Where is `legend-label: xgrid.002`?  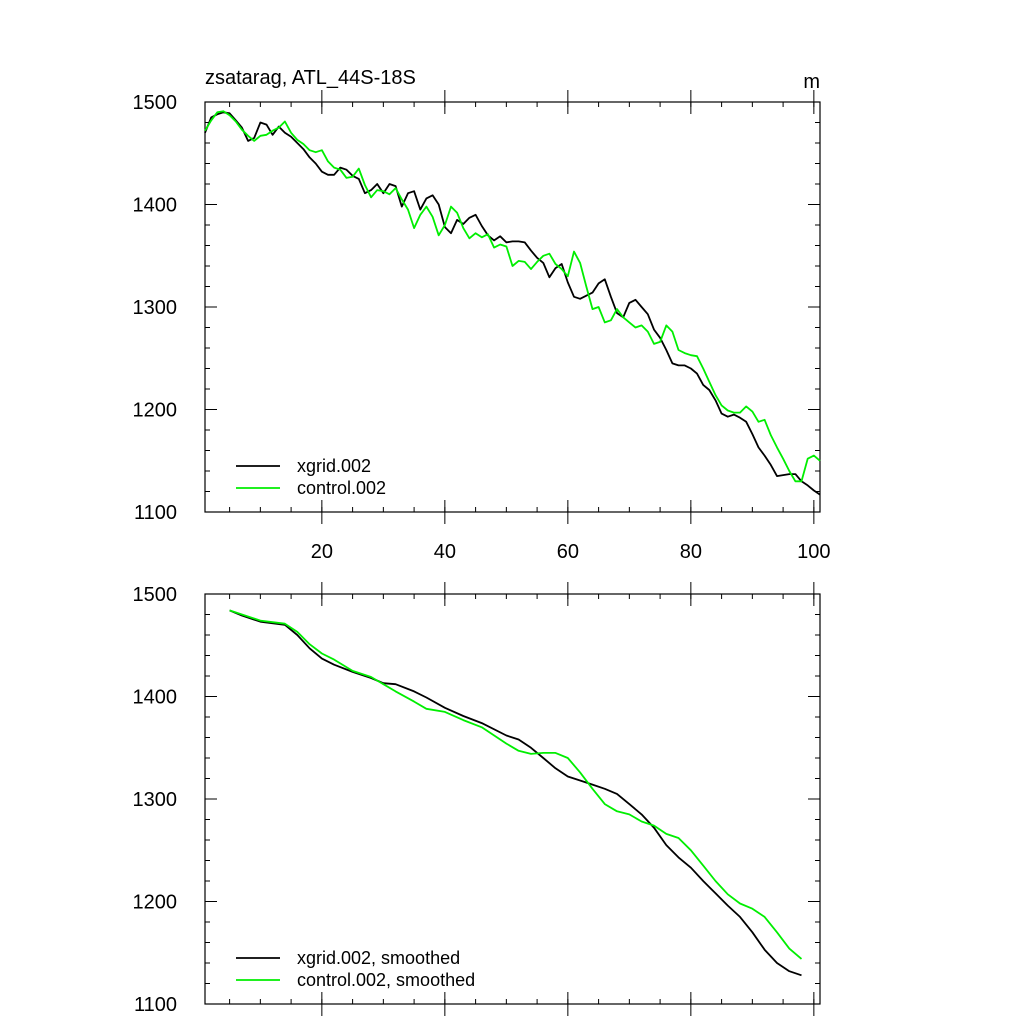
legend-label: xgrid.002 is located at coordinates (334, 466).